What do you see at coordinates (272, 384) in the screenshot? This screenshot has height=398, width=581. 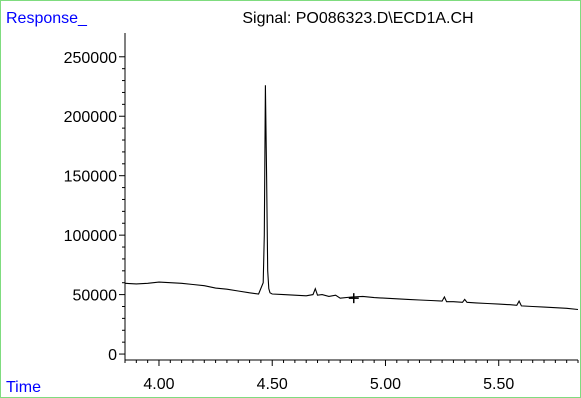 I see `x-tick-label: 4.50` at bounding box center [272, 384].